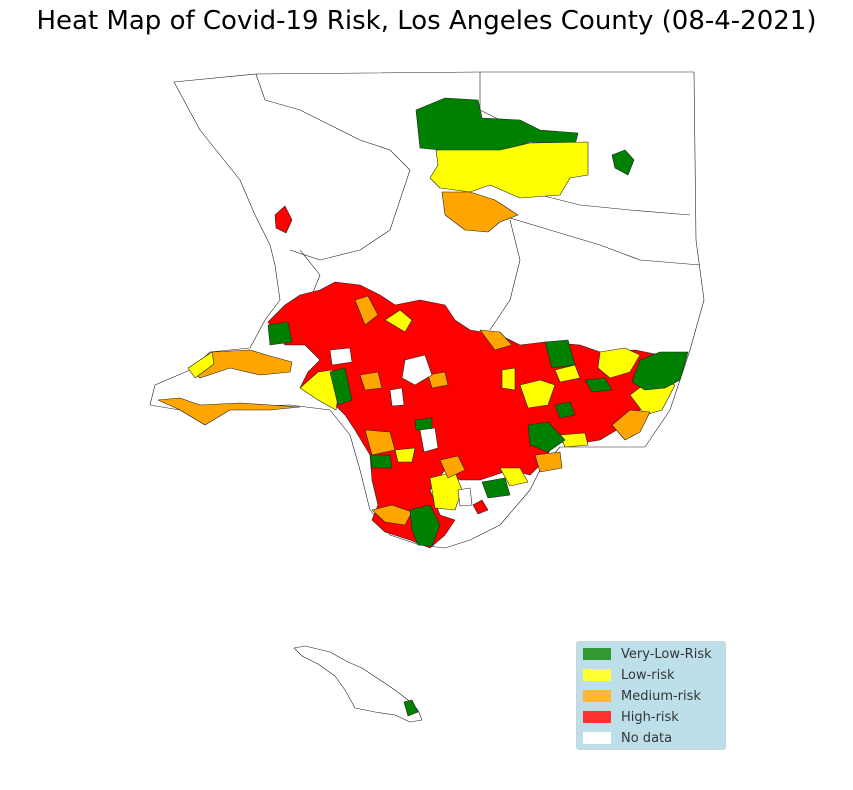 This screenshot has height=790, width=853. Describe the element at coordinates (597, 654) in the screenshot. I see `legend-swatch-very-low` at that location.